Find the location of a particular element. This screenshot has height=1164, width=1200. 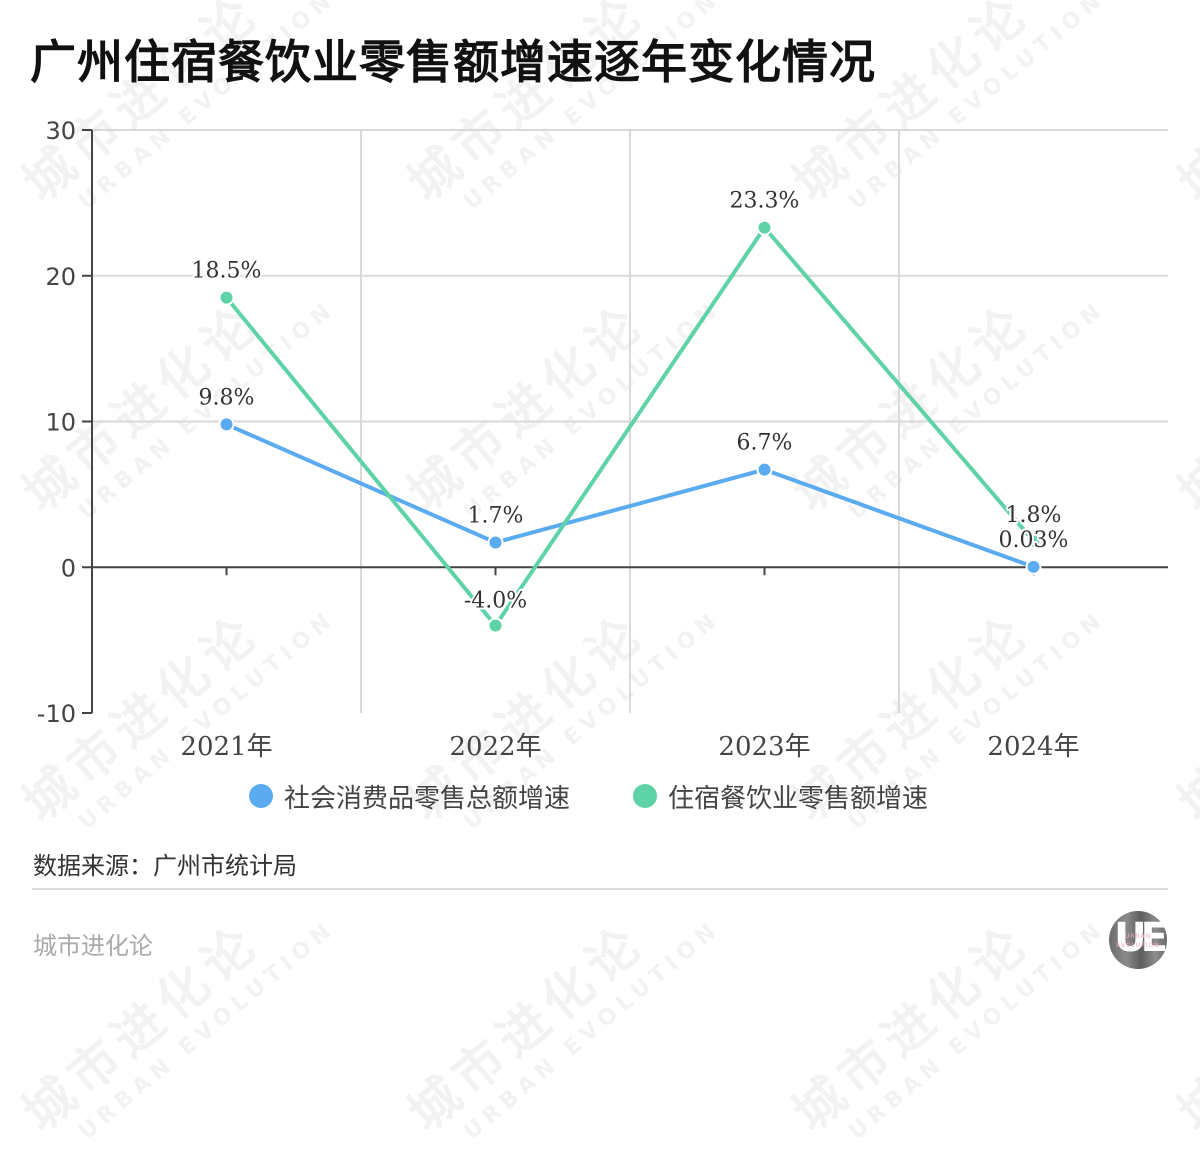

legend: 社会消费品零售总额增速 住宿餐饮业零售额增速 is located at coordinates (600, 796).